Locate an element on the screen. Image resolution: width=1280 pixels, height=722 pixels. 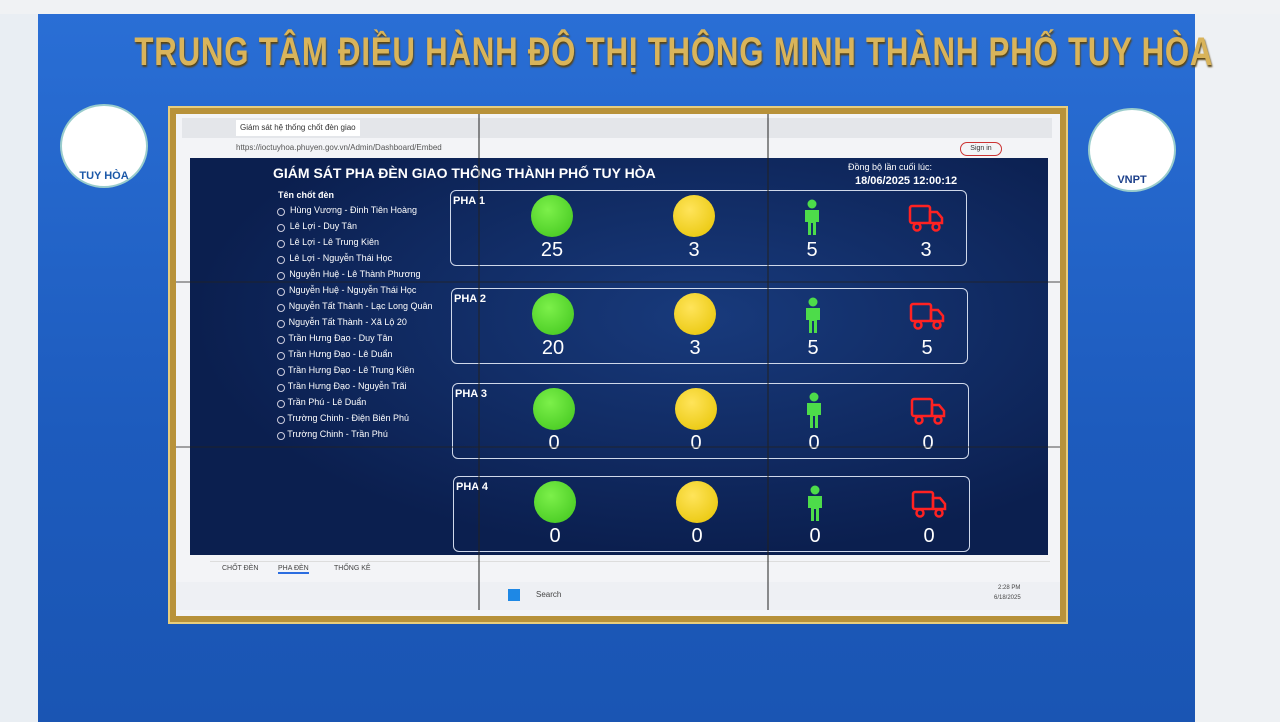
intersection-item: Nguyễn Tất Thành - Xã Lộ 20 is located at coordinates (347, 322).